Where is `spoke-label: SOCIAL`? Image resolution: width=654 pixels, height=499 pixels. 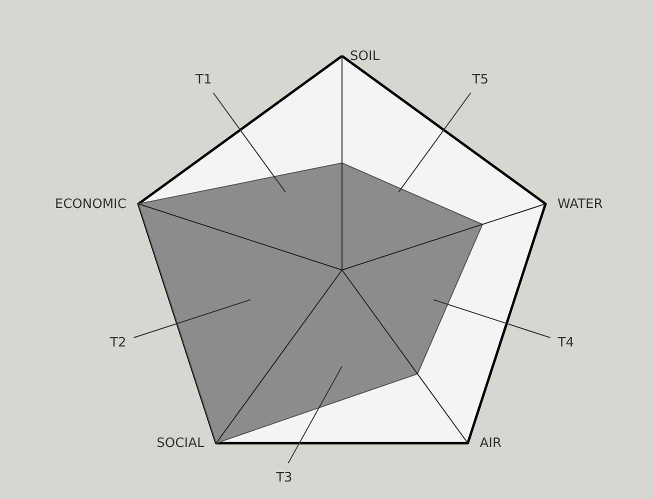
spoke-label: SOCIAL is located at coordinates (180, 444).